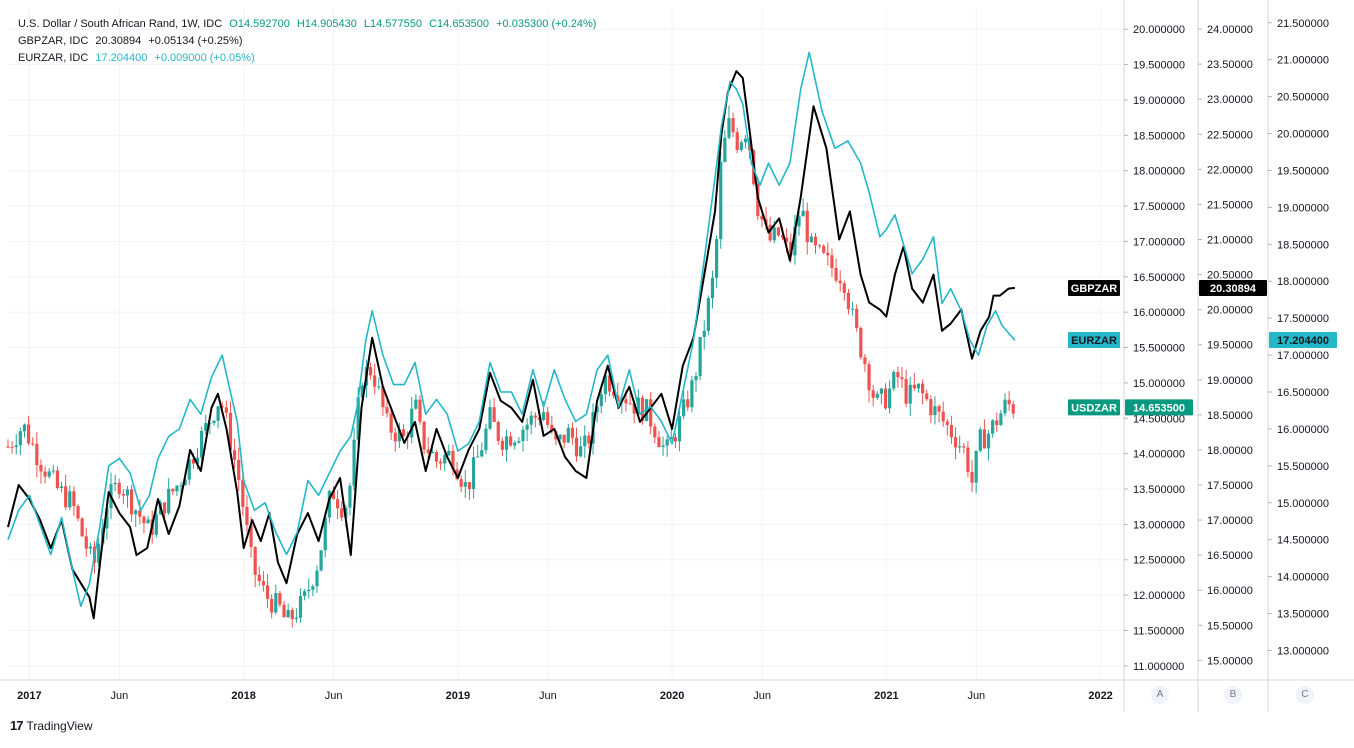 This screenshot has width=1354, height=748. Describe the element at coordinates (1303, 171) in the screenshot. I see `y-tick-label-c: 19.500000` at that location.